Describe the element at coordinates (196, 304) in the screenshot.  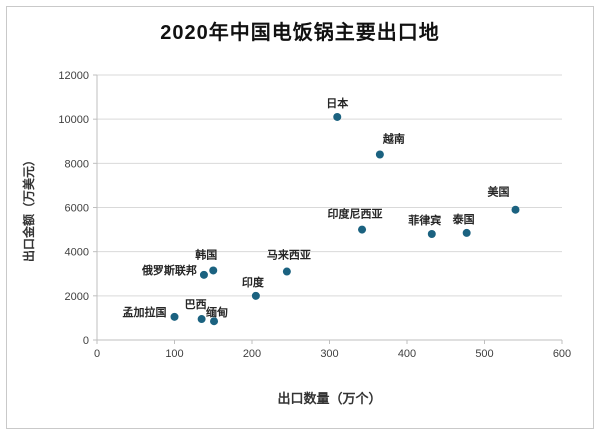
I see `data-point-label: 巴西` at that location.